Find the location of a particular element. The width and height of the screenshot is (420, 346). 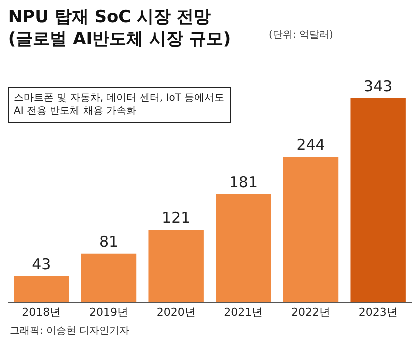

data-label: 81 is located at coordinates (109, 241).